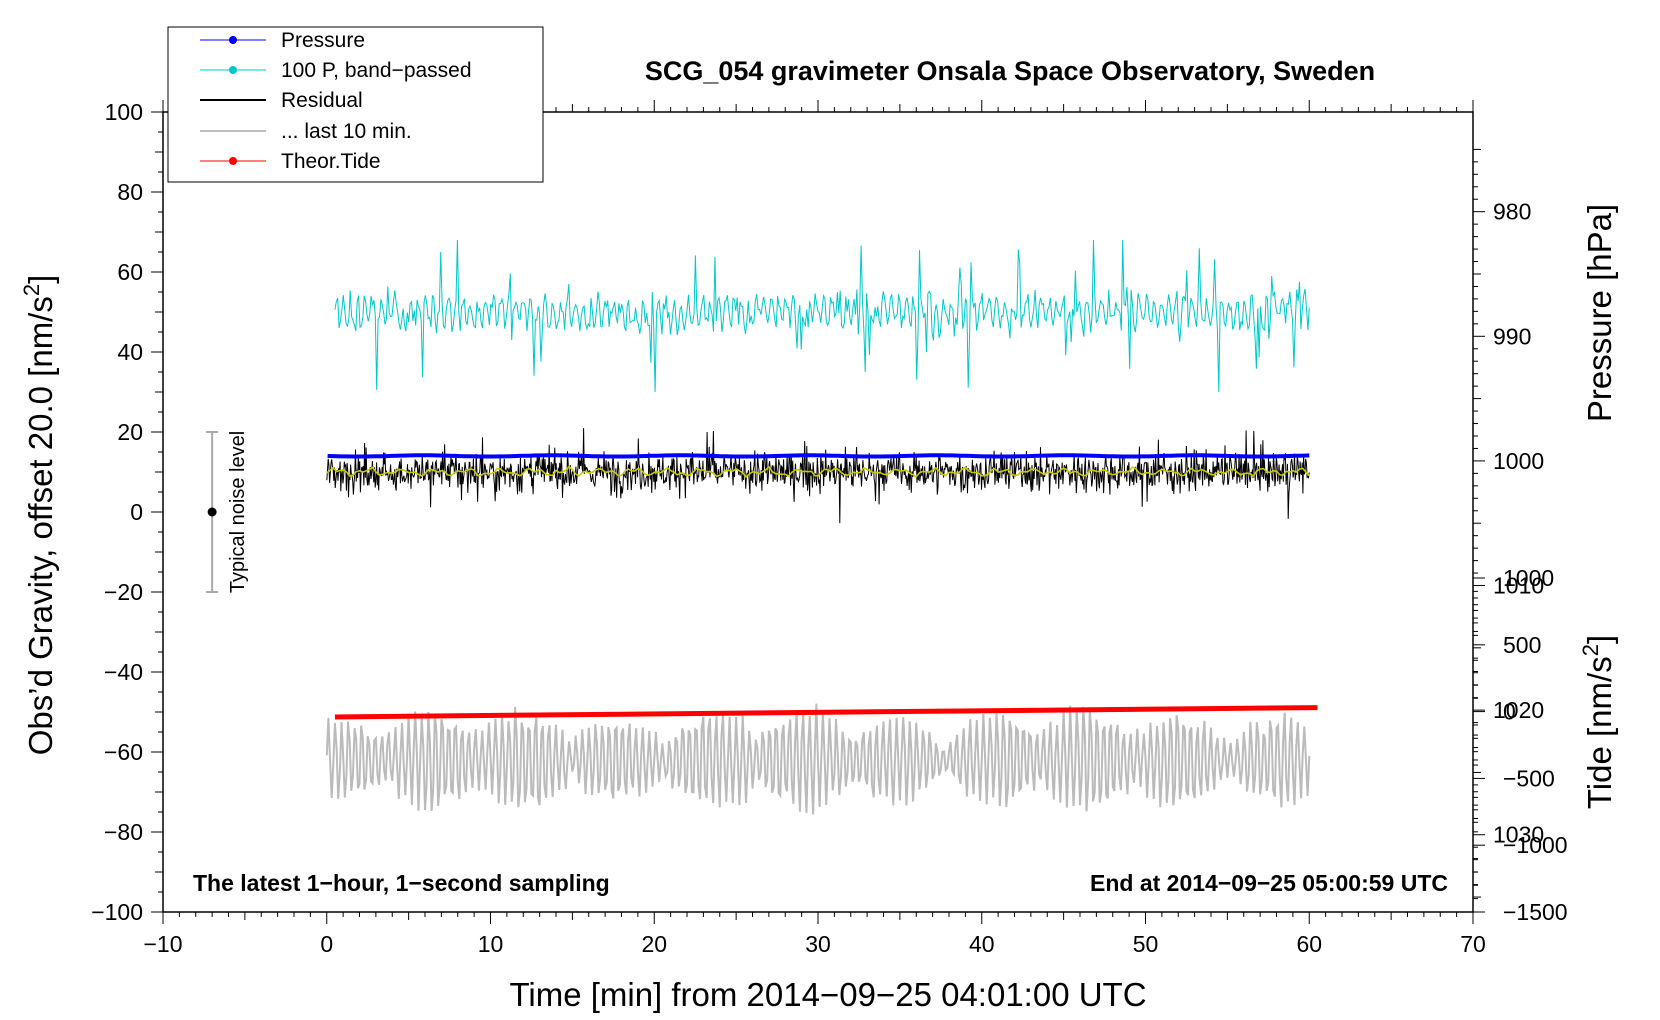 The image size is (1660, 1020). What do you see at coordinates (1599, 313) in the screenshot?
I see `pressure-axis-label: Pressure [hPa]` at bounding box center [1599, 313].